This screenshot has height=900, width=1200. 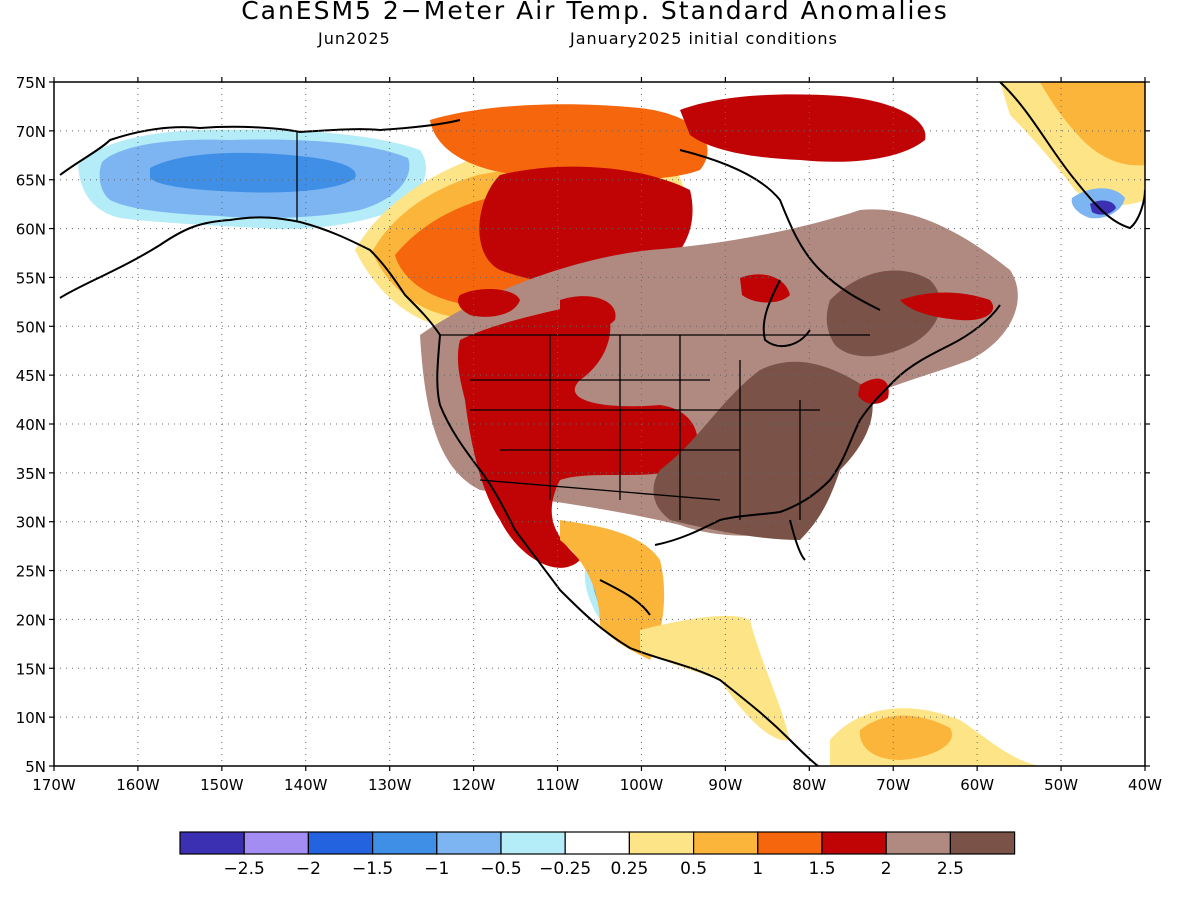 What do you see at coordinates (474, 785) in the screenshot?
I see `lon-label: 120W` at bounding box center [474, 785].